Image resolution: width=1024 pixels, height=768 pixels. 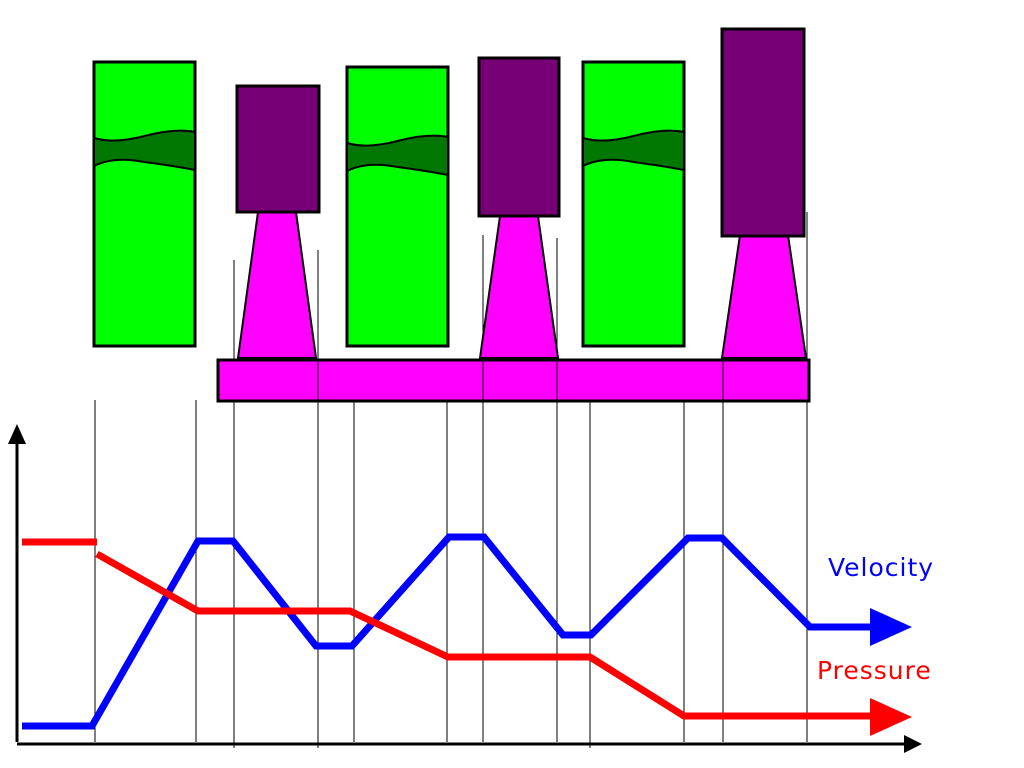 What do you see at coordinates (891, 627) in the screenshot?
I see `velocity-arrow` at bounding box center [891, 627].